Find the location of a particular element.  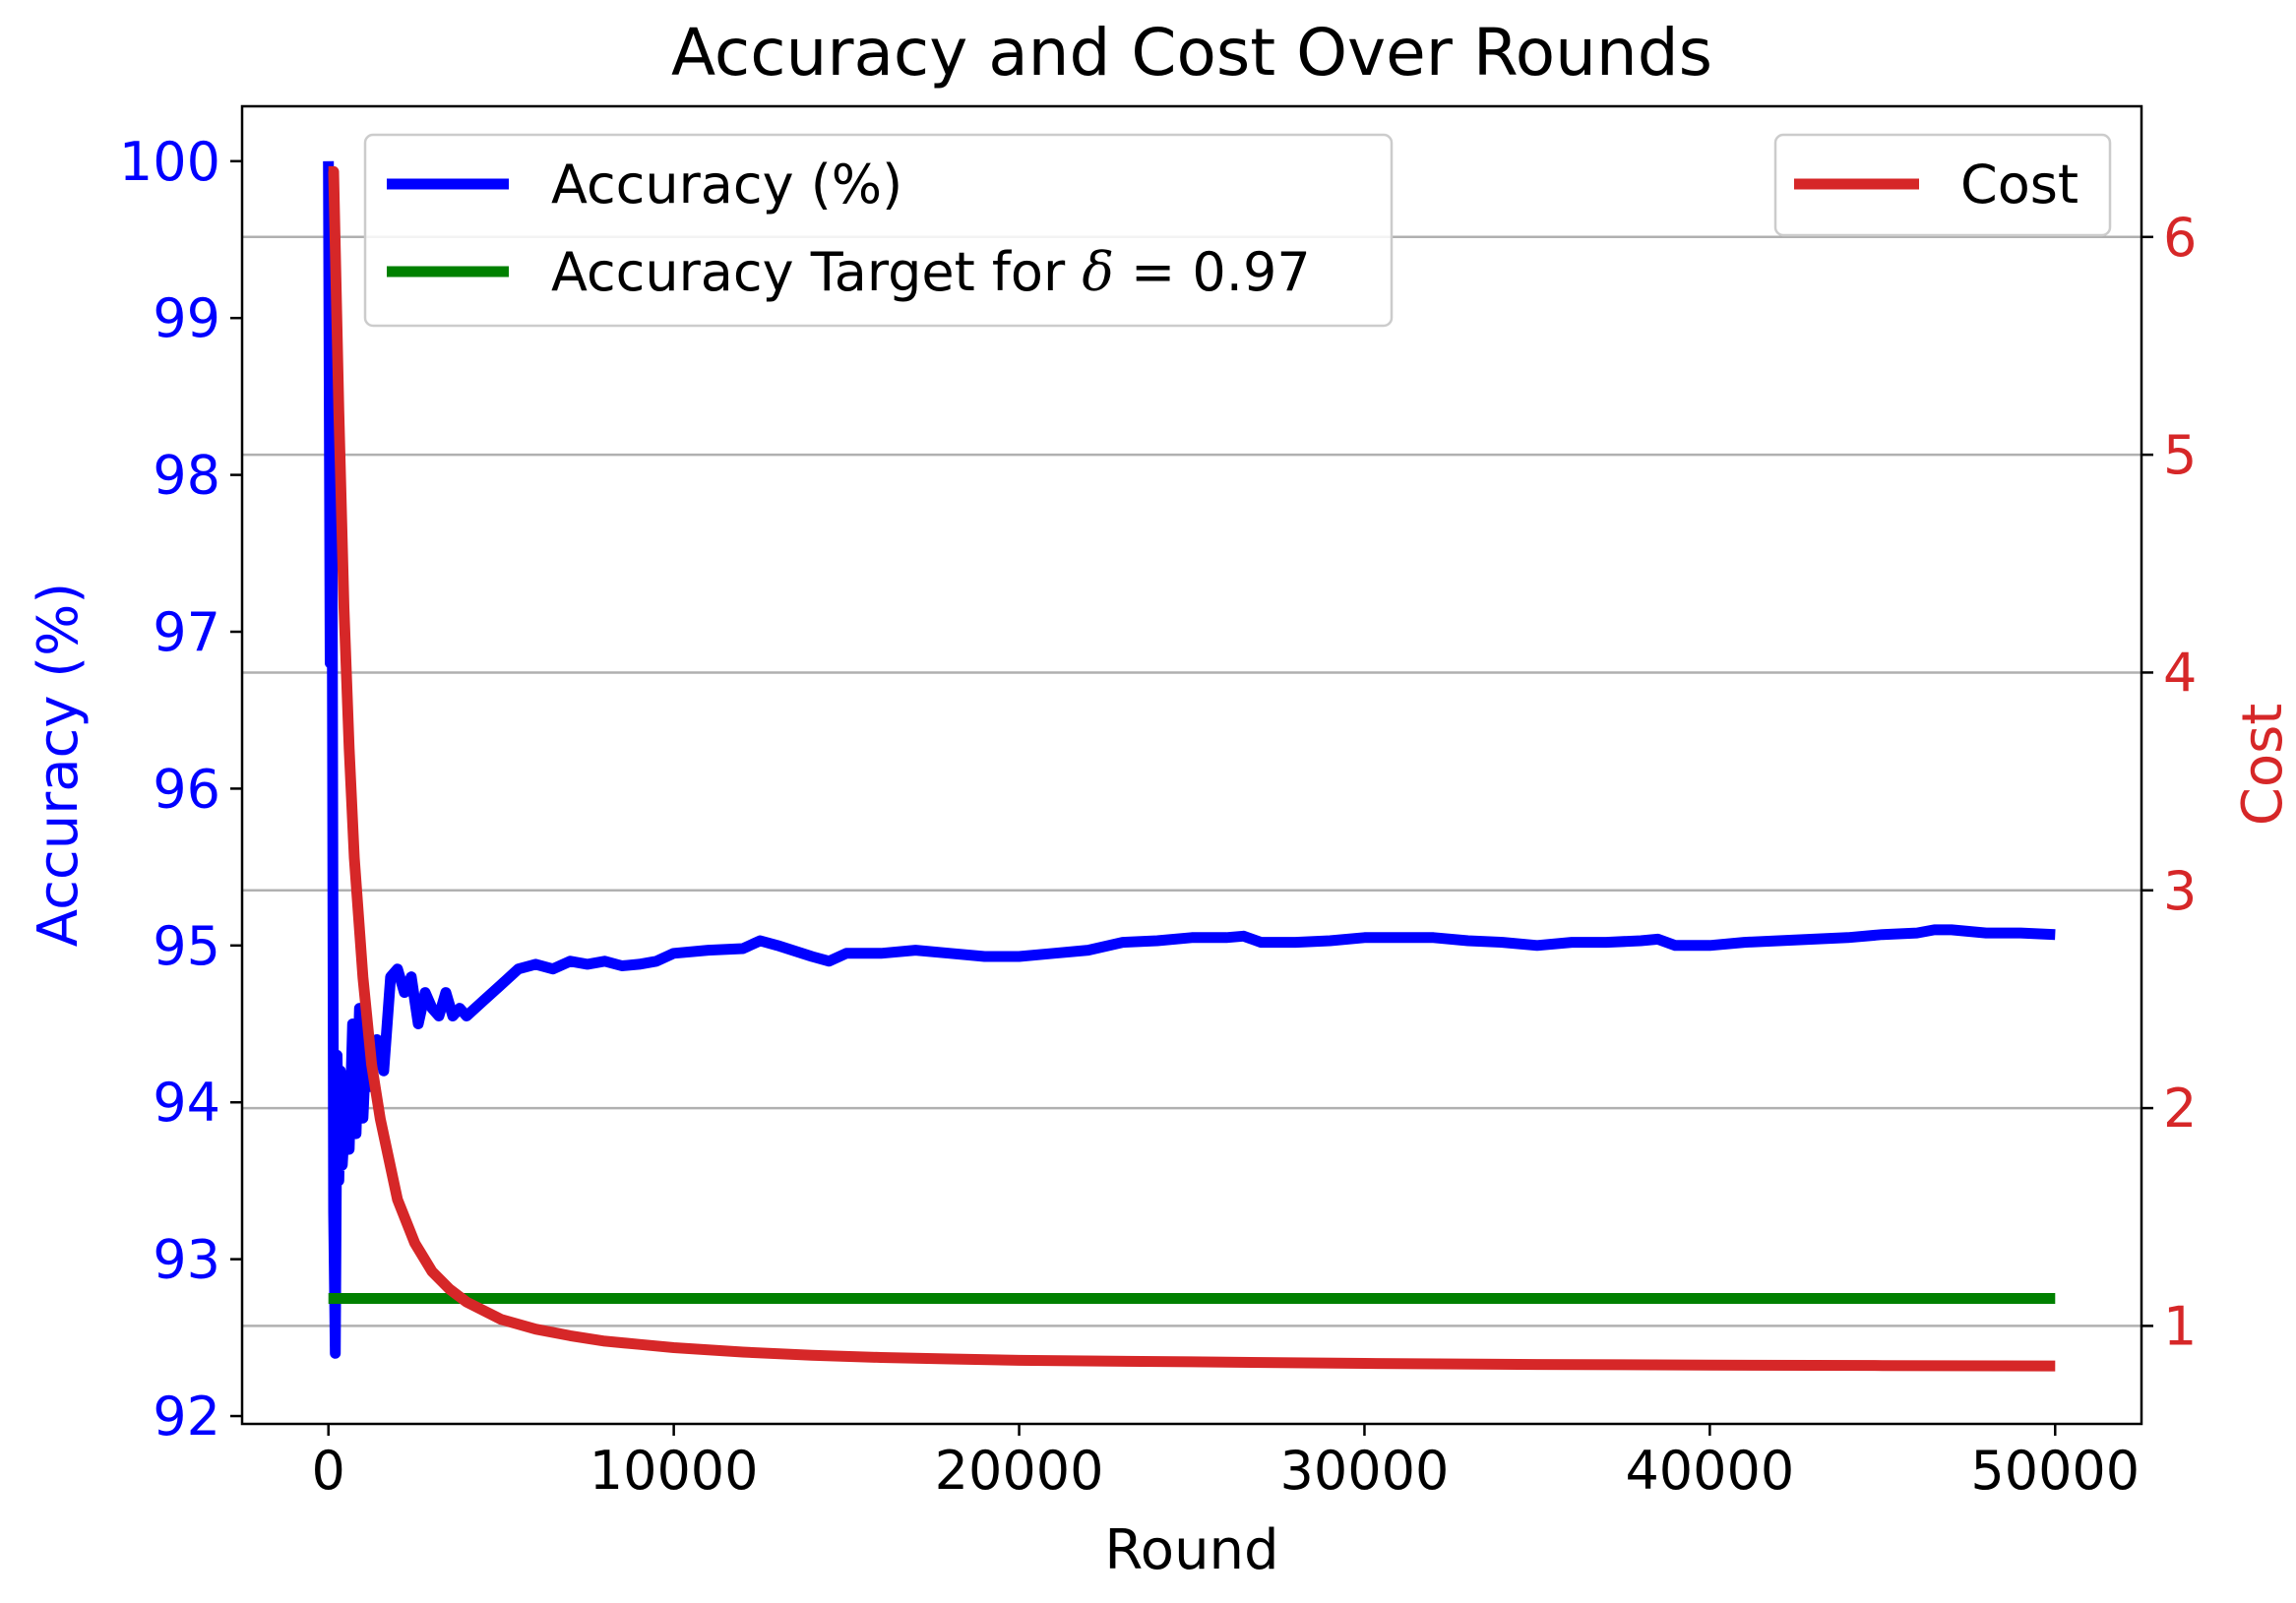

legend-target-label-prefix: Accuracy Target for is located at coordinates (817, 272).